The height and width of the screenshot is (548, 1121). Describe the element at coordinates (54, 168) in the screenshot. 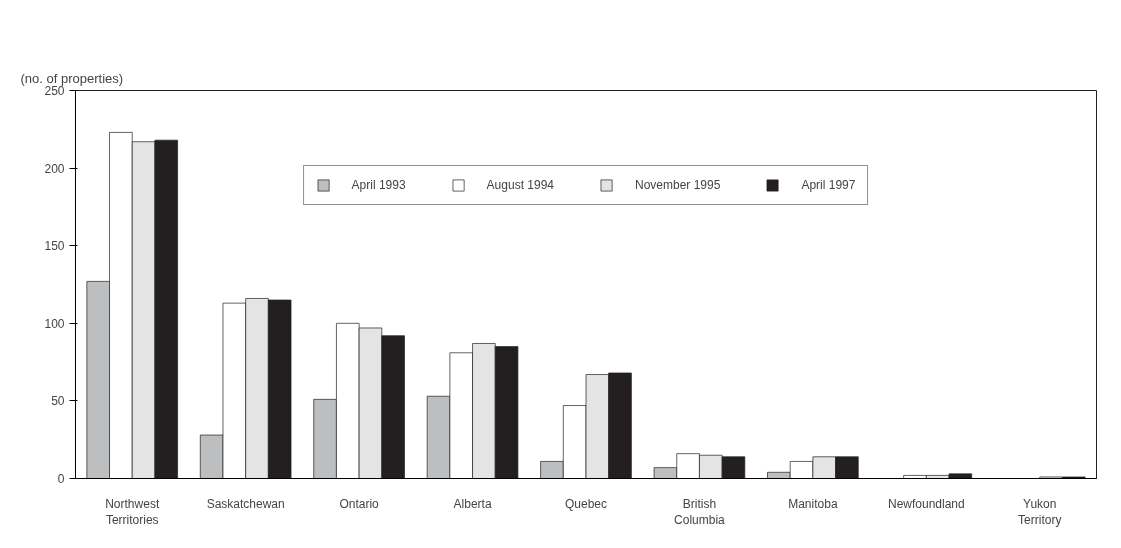

I see `y-tick-label: 200` at that location.